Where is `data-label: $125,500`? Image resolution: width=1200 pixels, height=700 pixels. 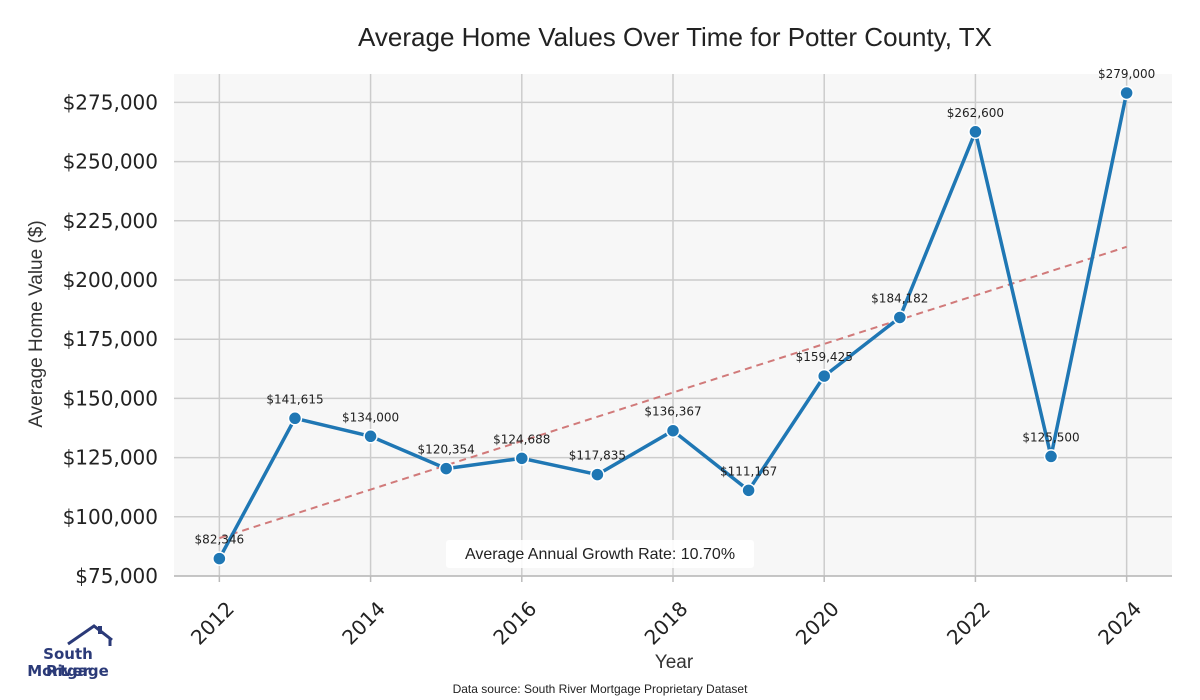
data-label: $125,500 is located at coordinates (1050, 437).